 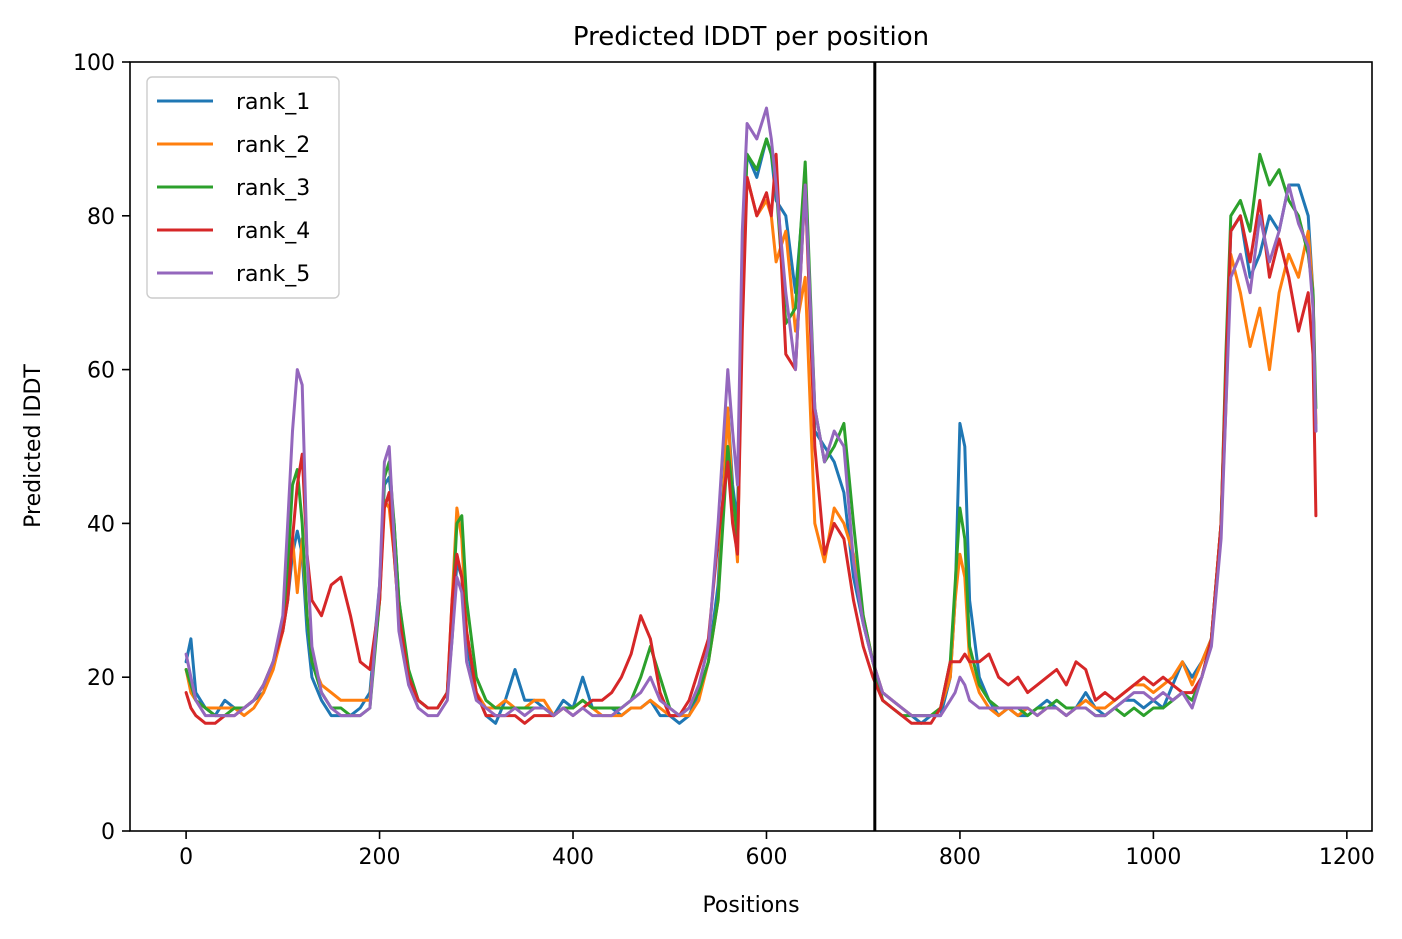 I want to click on x-axis-title: Positions, so click(x=750, y=905).